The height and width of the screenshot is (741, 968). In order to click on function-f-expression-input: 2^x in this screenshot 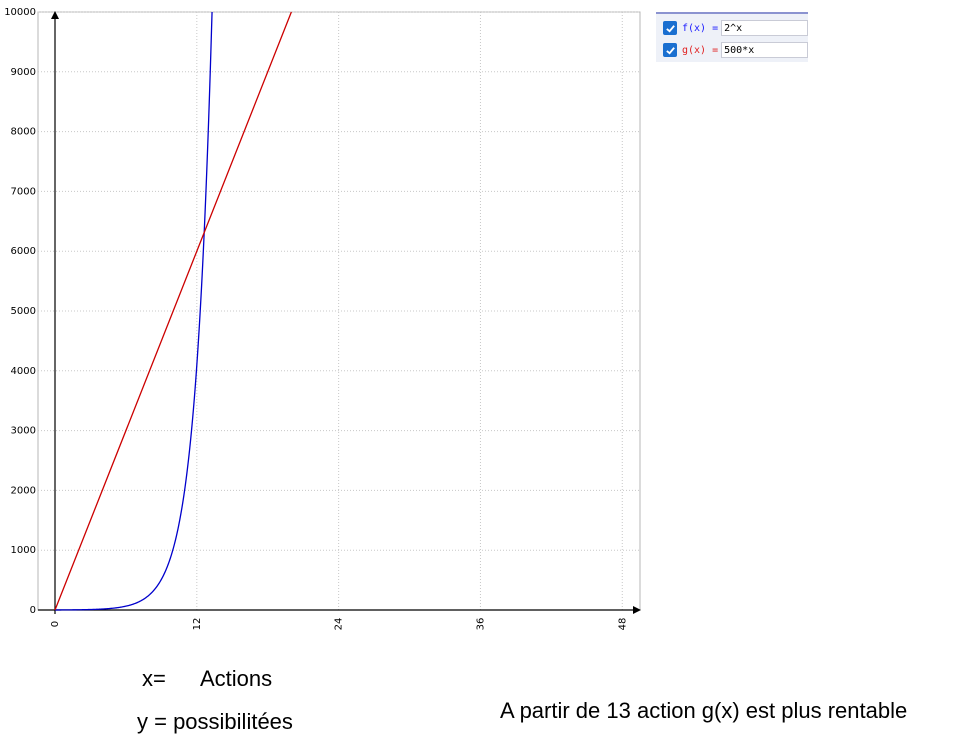, I will do `click(764, 28)`.